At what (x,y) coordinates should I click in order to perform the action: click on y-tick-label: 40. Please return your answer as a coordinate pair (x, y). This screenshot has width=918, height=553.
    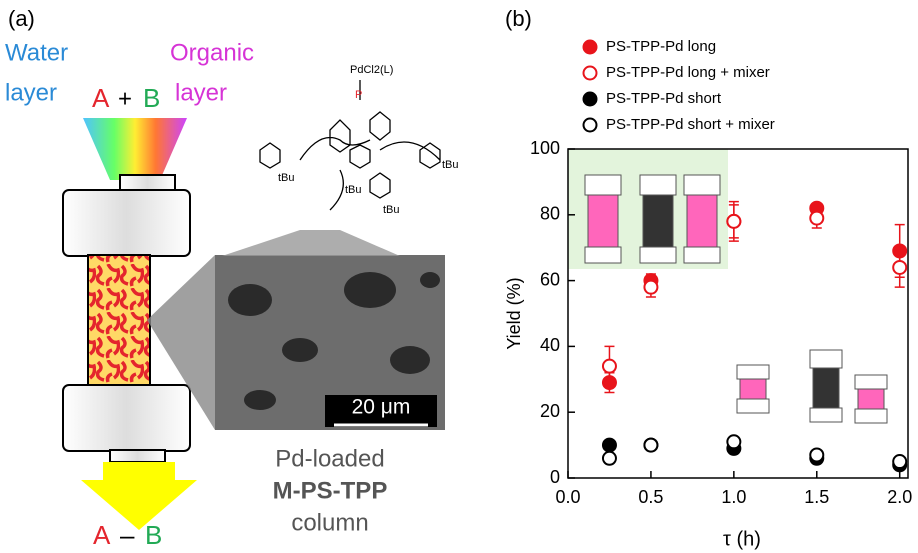
    Looking at the image, I should click on (550, 345).